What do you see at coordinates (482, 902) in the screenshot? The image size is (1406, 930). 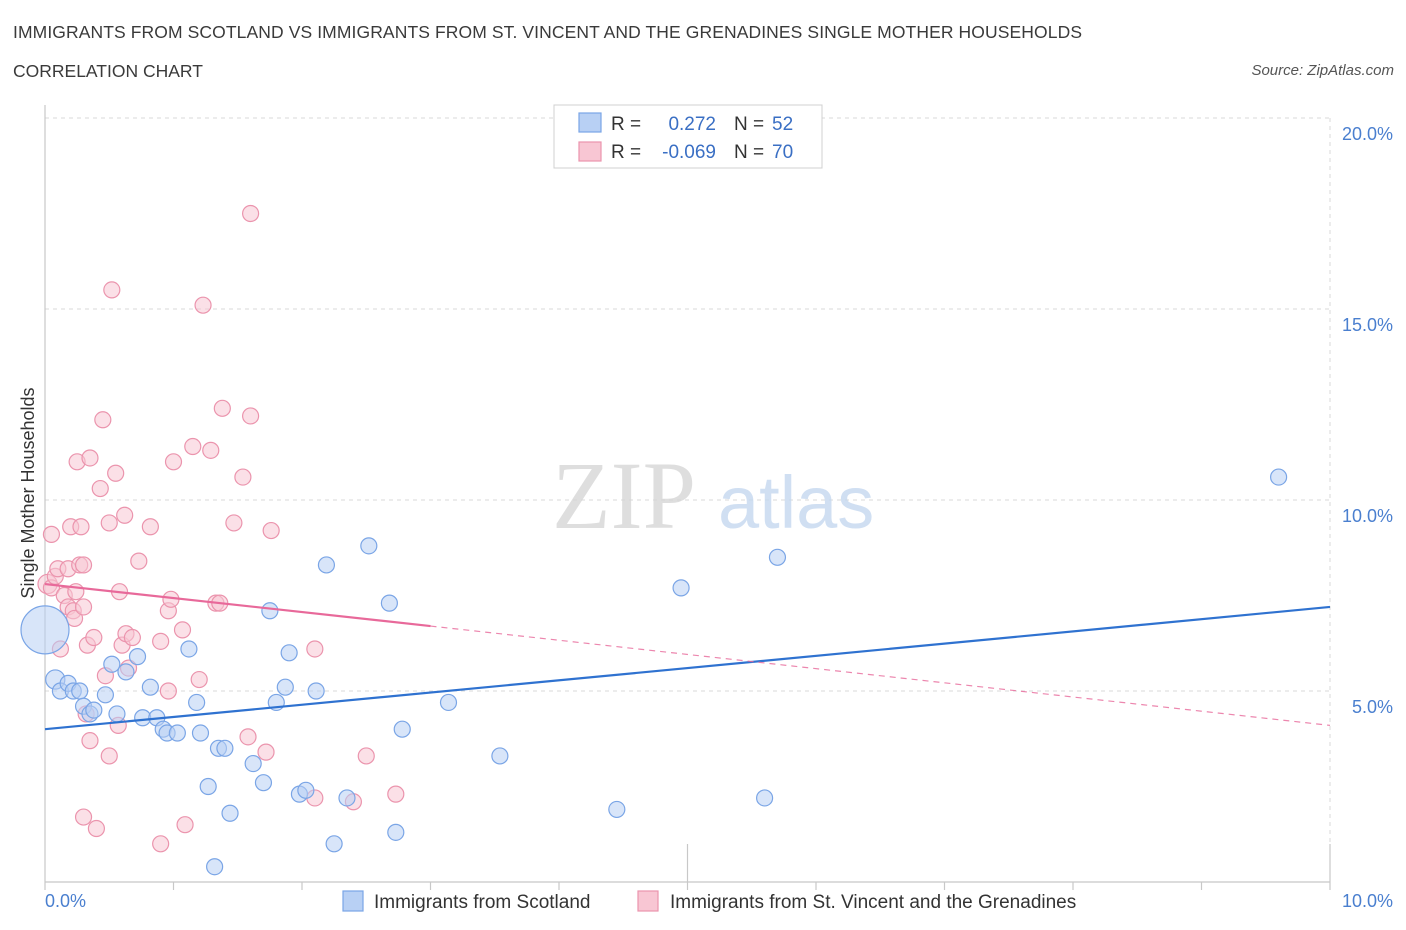 I see `bottom-legend-label-blue: Immigrants from Scotland` at bounding box center [482, 902].